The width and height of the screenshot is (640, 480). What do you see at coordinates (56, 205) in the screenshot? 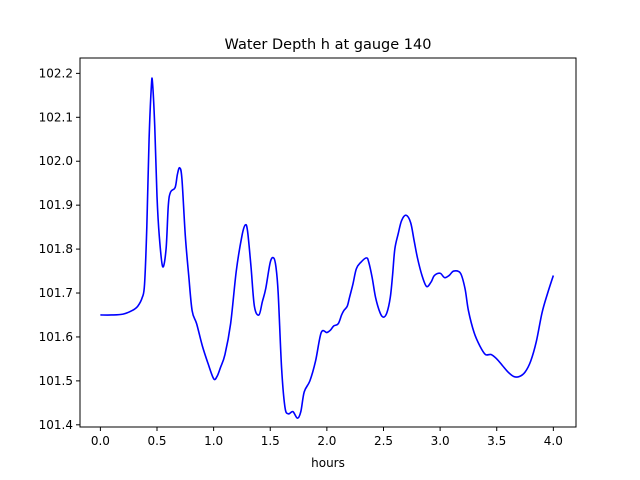
I see `y-tick-label: 101.9` at bounding box center [56, 205].